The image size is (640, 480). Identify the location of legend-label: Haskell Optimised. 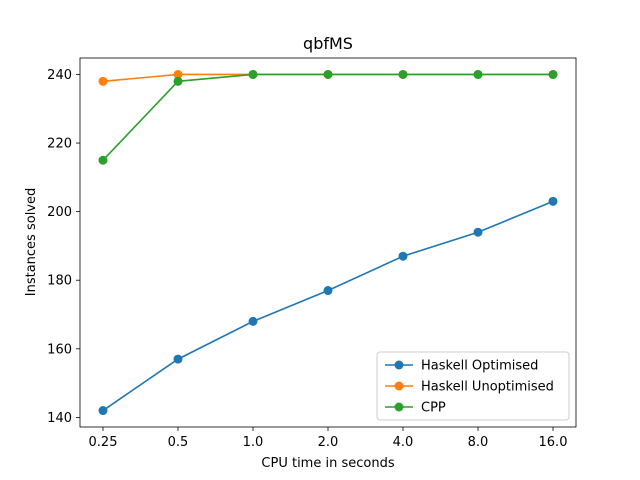
(479, 366).